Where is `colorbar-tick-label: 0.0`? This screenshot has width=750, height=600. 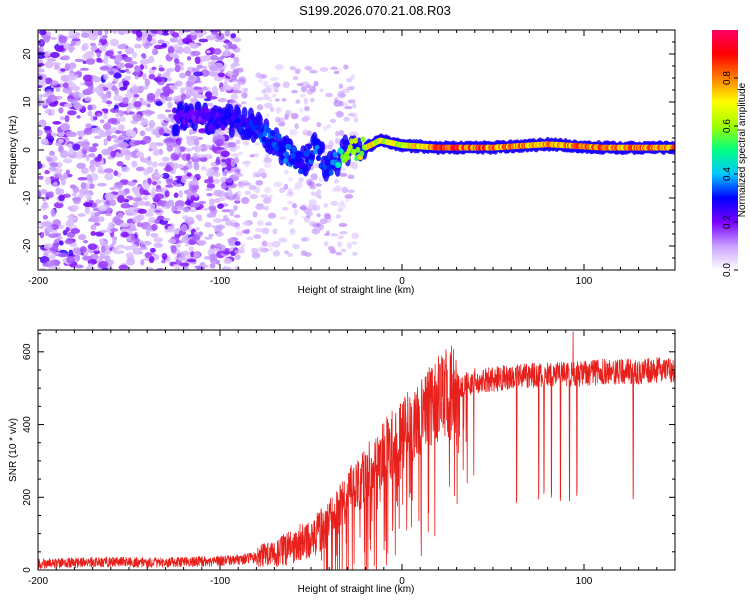
colorbar-tick-label: 0.0 is located at coordinates (727, 270).